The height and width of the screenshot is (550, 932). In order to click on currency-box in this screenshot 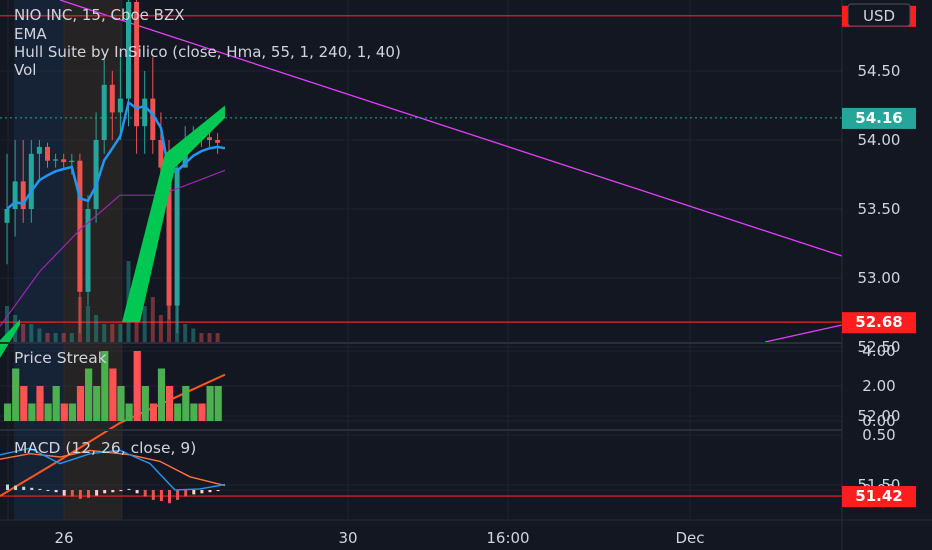, I will do `click(879, 15)`.